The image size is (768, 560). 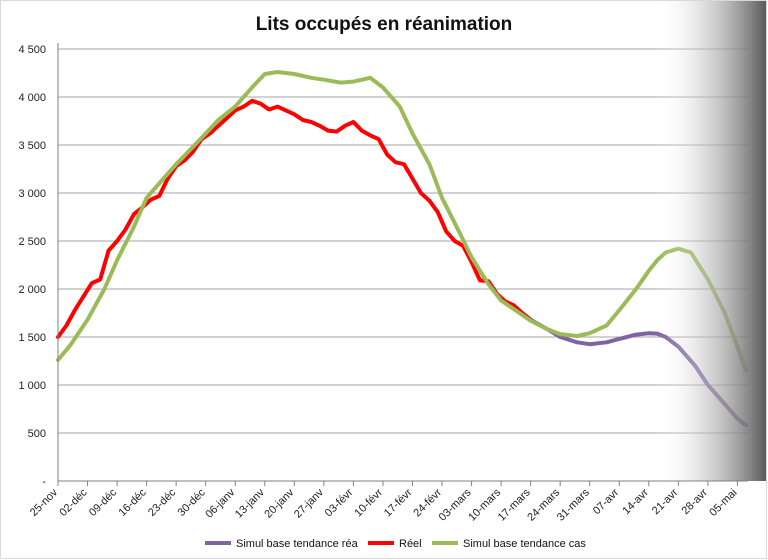 What do you see at coordinates (32, 194) in the screenshot?
I see `y-tick-label: 3 000` at bounding box center [32, 194].